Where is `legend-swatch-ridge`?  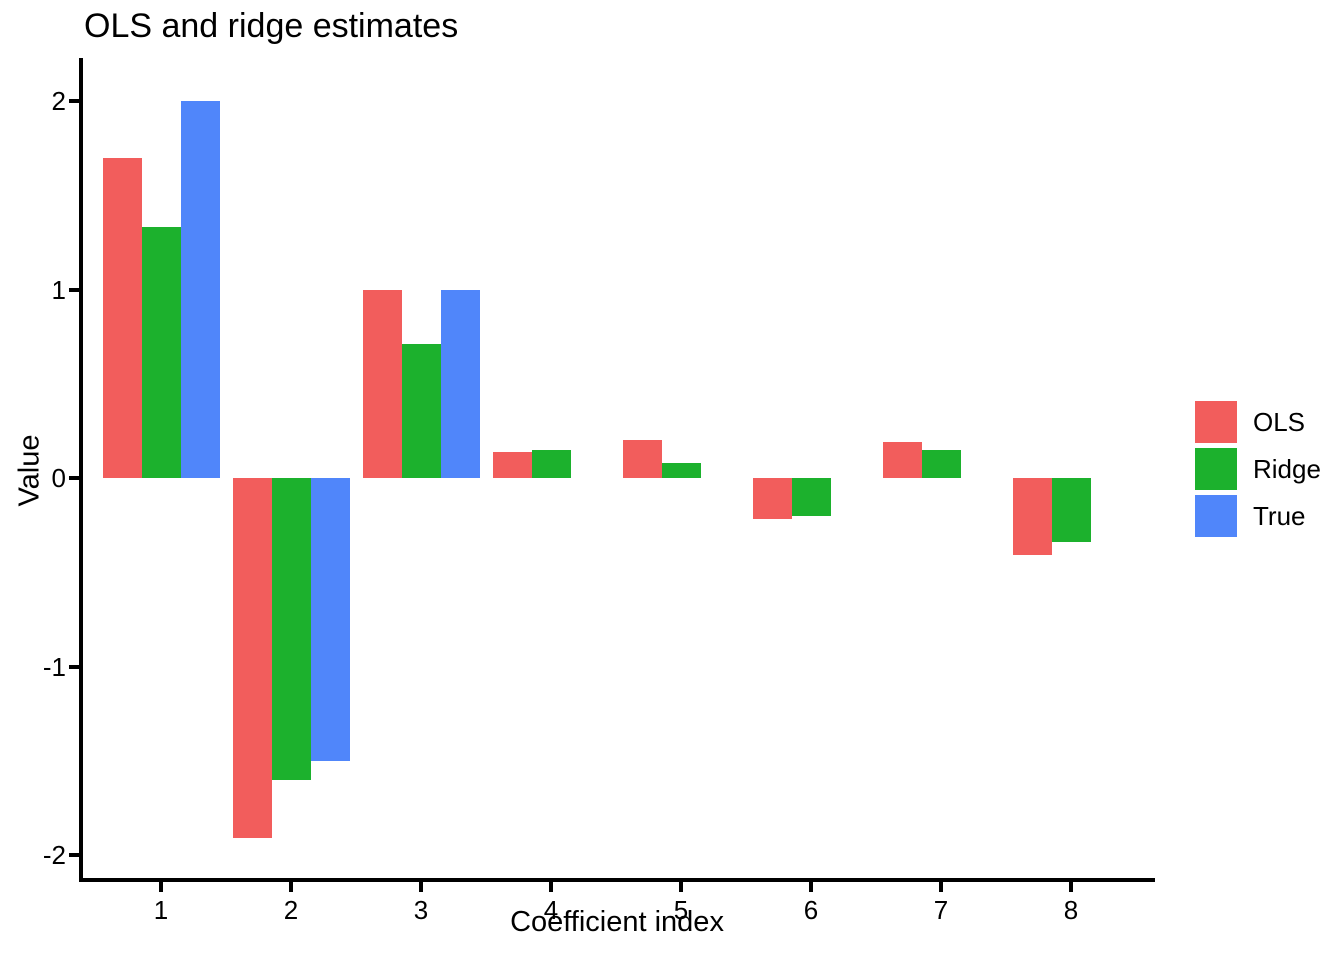 legend-swatch-ridge is located at coordinates (1216, 469).